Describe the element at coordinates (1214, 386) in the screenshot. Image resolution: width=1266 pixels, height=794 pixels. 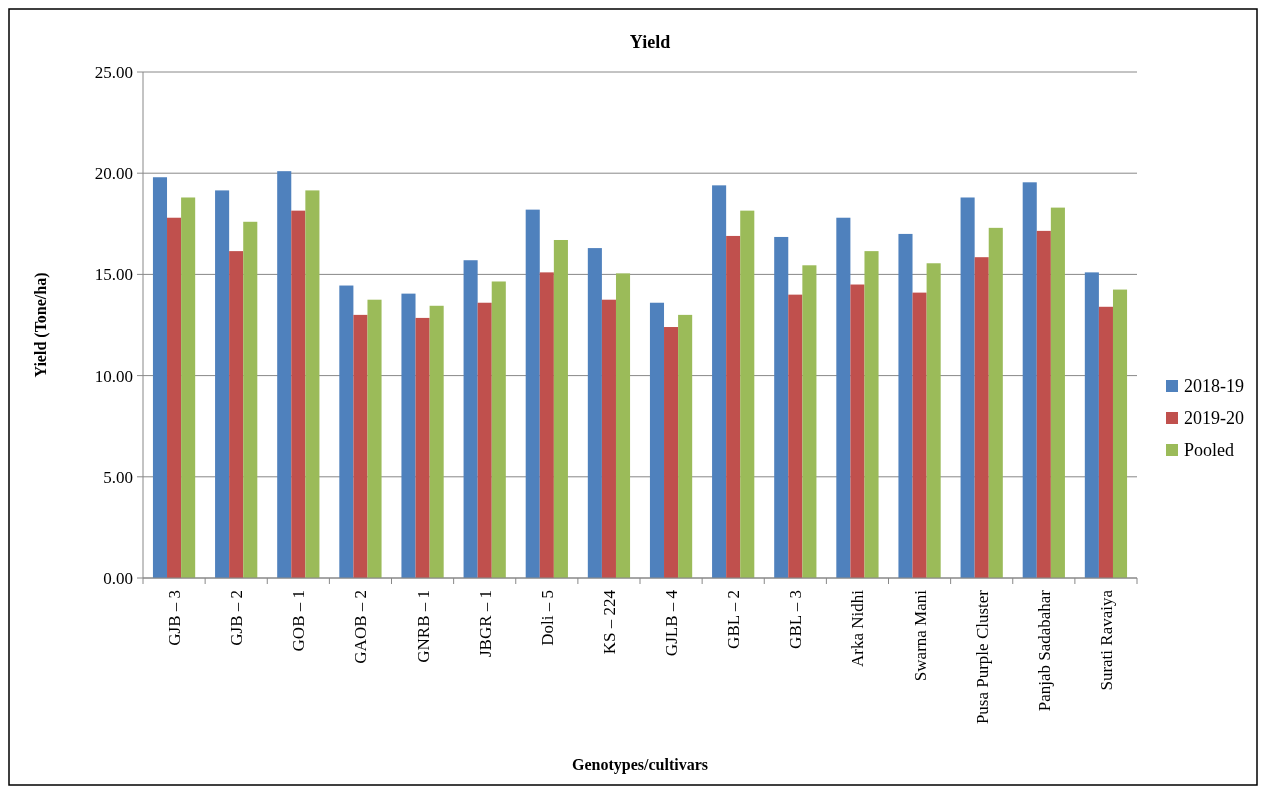
I see `legend-label: 2018-19` at that location.